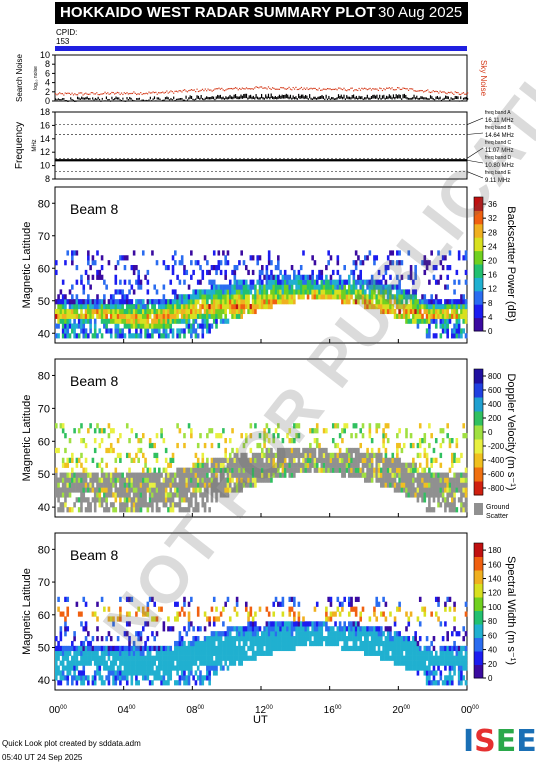 The width and height of the screenshot is (536, 763). What do you see at coordinates (478, 284) in the screenshot?
I see `colorbar-segment` at bounding box center [478, 284].